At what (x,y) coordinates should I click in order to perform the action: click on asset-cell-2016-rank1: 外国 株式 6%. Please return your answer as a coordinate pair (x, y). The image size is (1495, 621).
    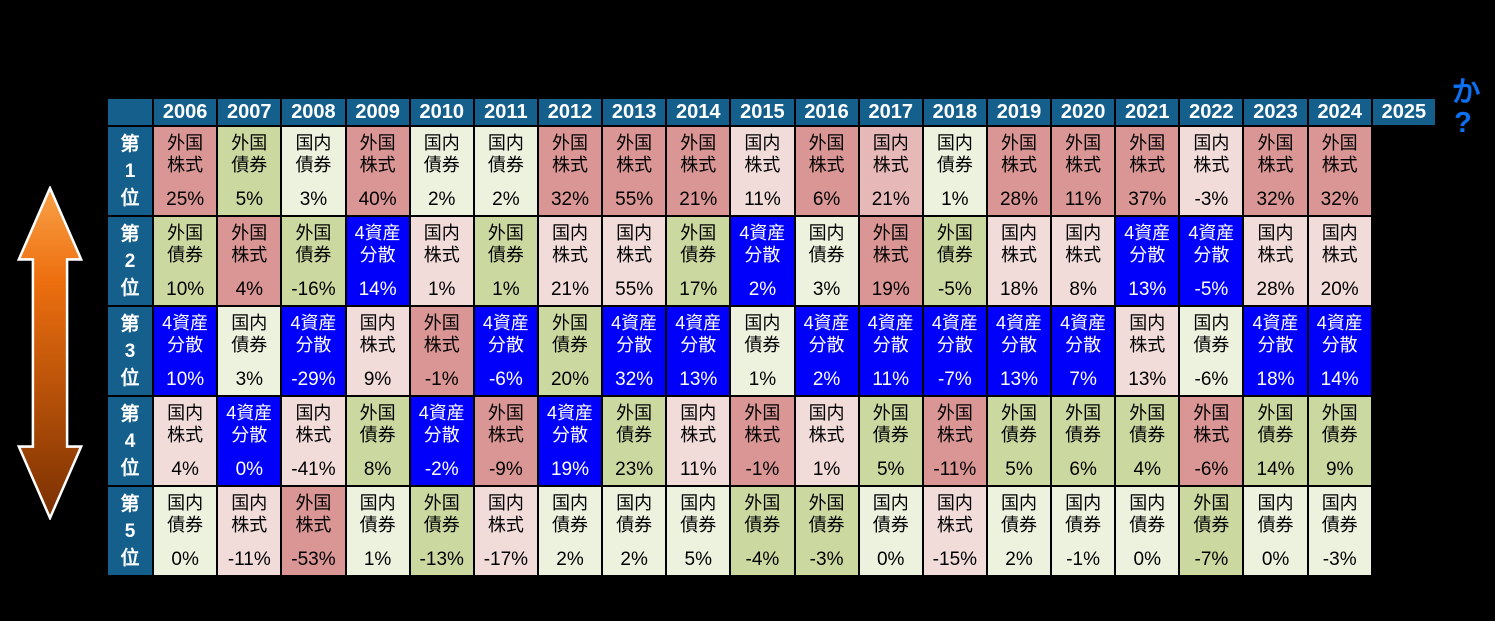
    Looking at the image, I should click on (826, 171).